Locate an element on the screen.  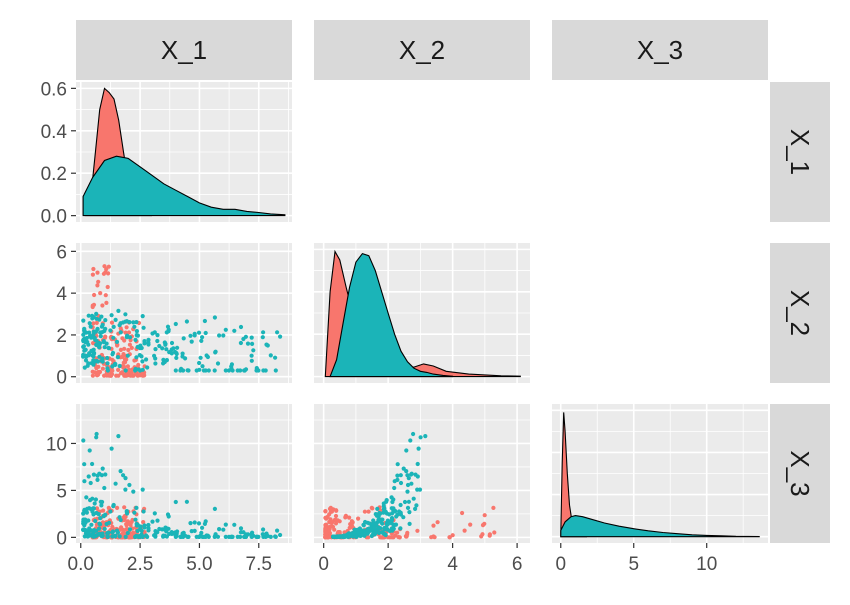
x-tick-label: 10 is located at coordinates (706, 564).